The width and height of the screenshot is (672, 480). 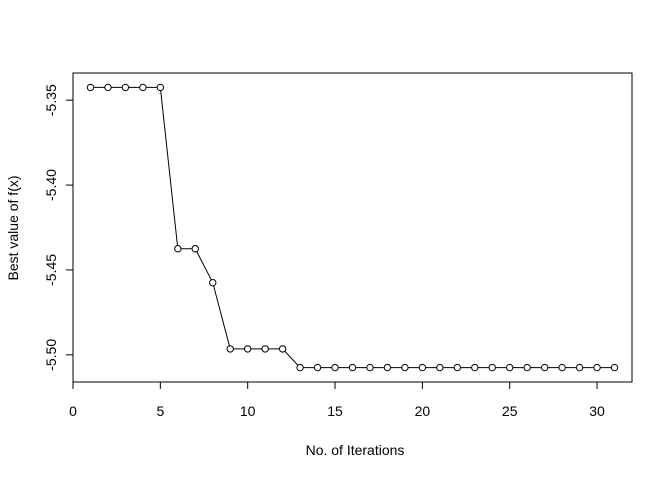 I want to click on y-tick-label: -5.45, so click(x=51, y=270).